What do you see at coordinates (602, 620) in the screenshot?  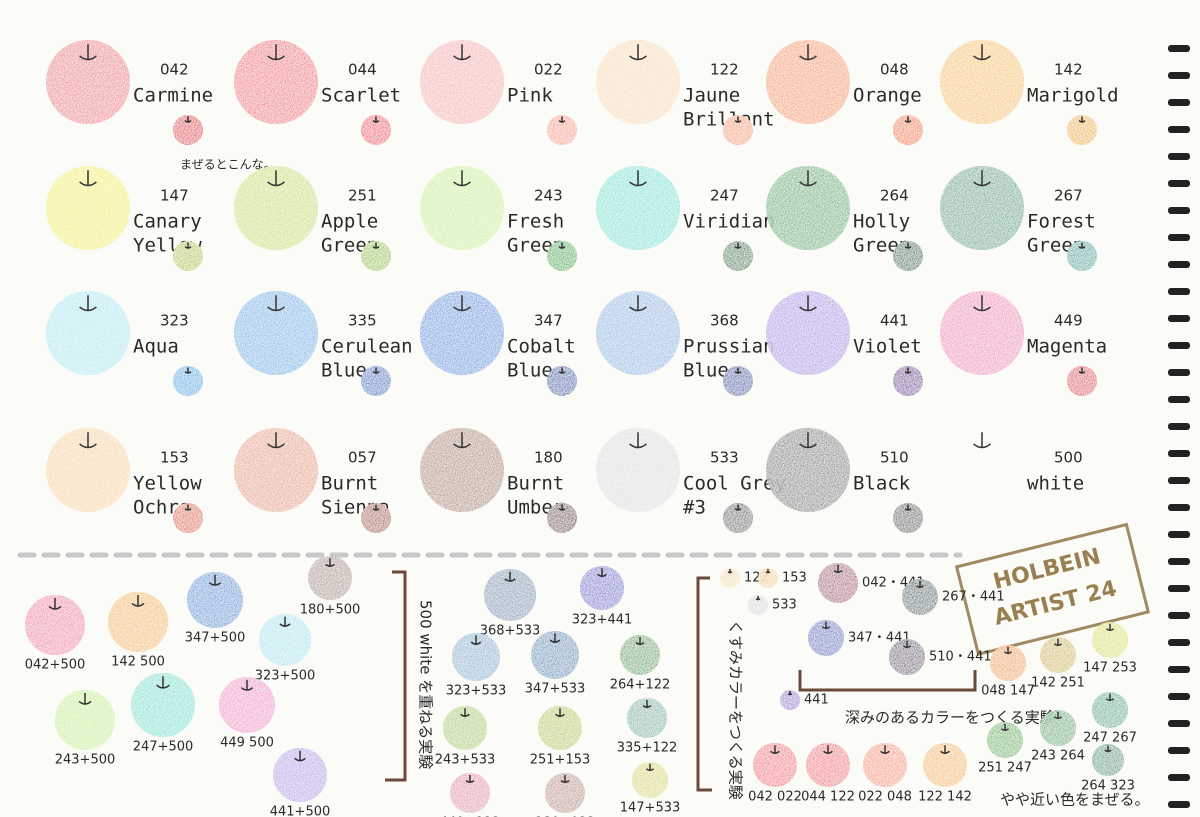 I see `mix-label: 323+441` at bounding box center [602, 620].